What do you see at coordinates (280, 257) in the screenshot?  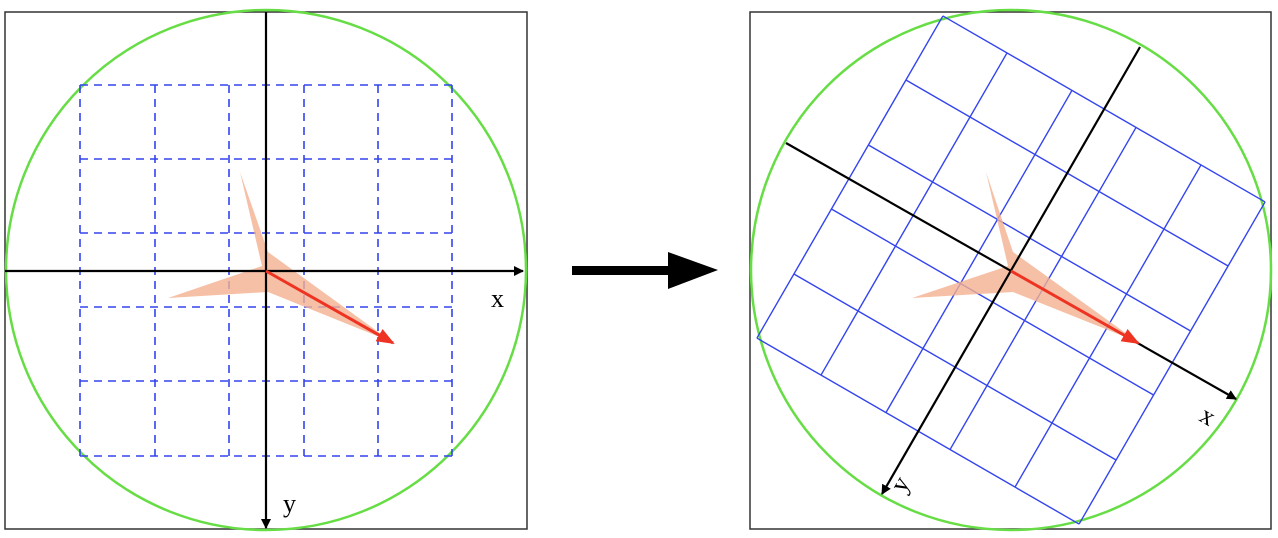 I see `left-orientation-shape` at bounding box center [280, 257].